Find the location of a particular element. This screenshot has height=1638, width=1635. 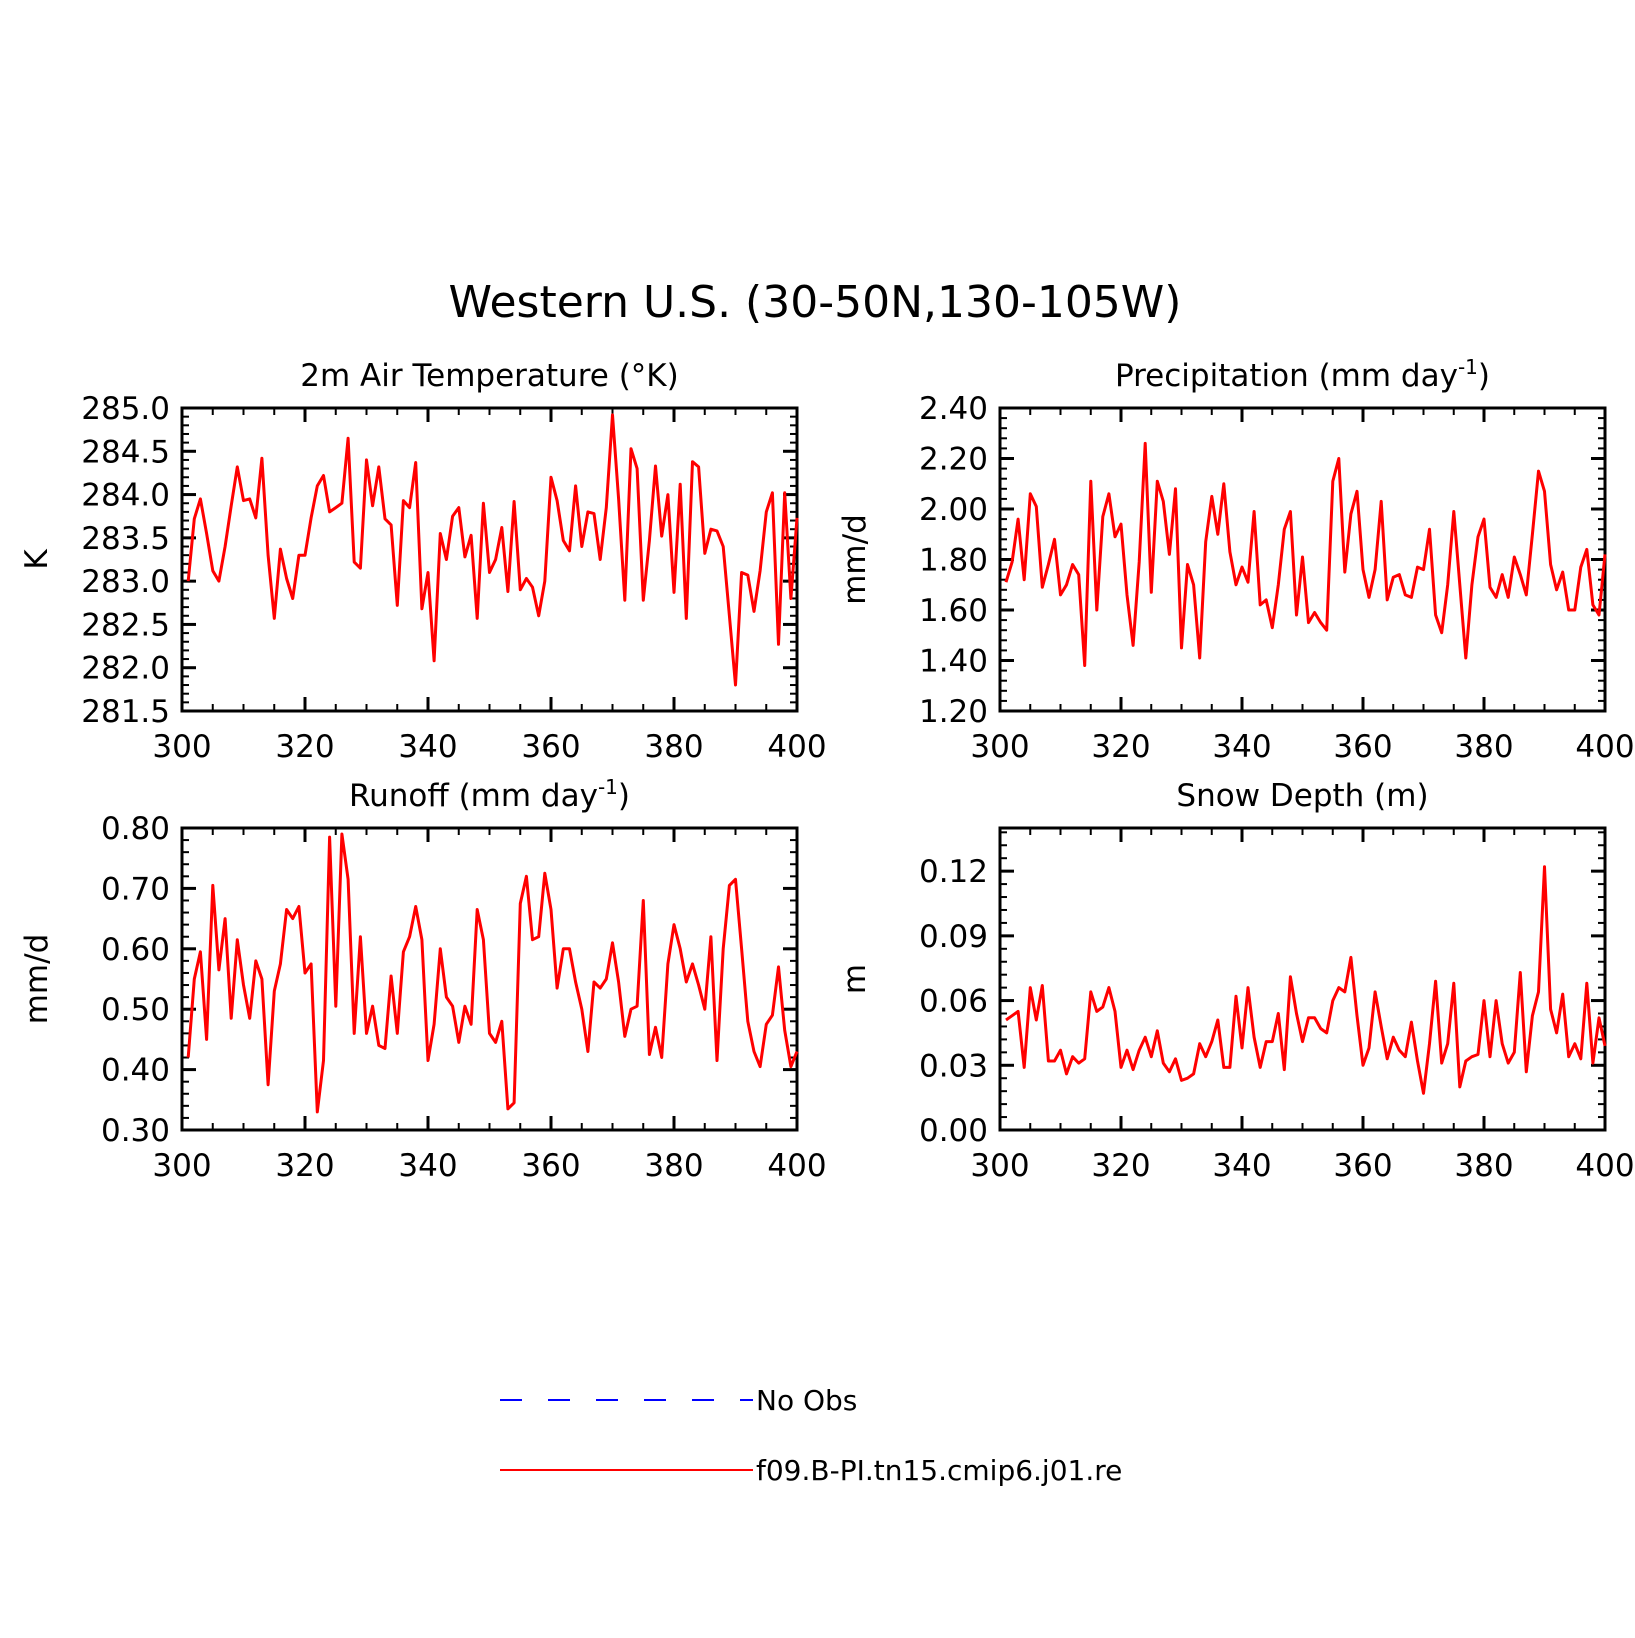

y-tick-label: 2.20 is located at coordinates (953, 460).